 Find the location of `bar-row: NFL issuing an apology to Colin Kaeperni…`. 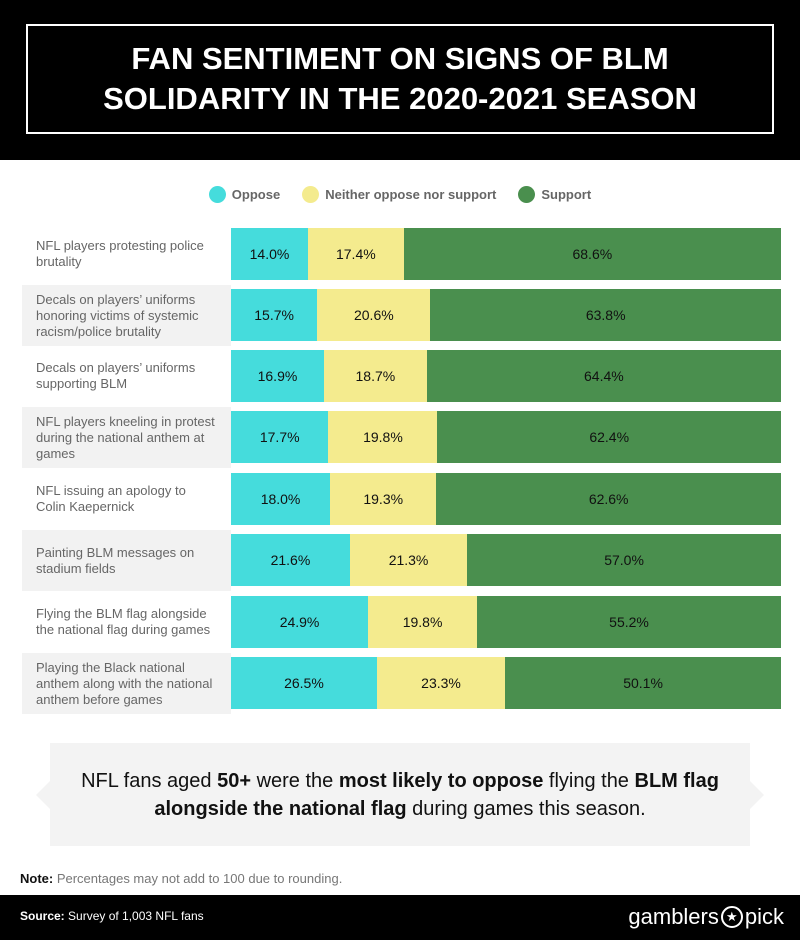

bar-row: NFL issuing an apology to Colin Kaeperni… is located at coordinates (401, 499).